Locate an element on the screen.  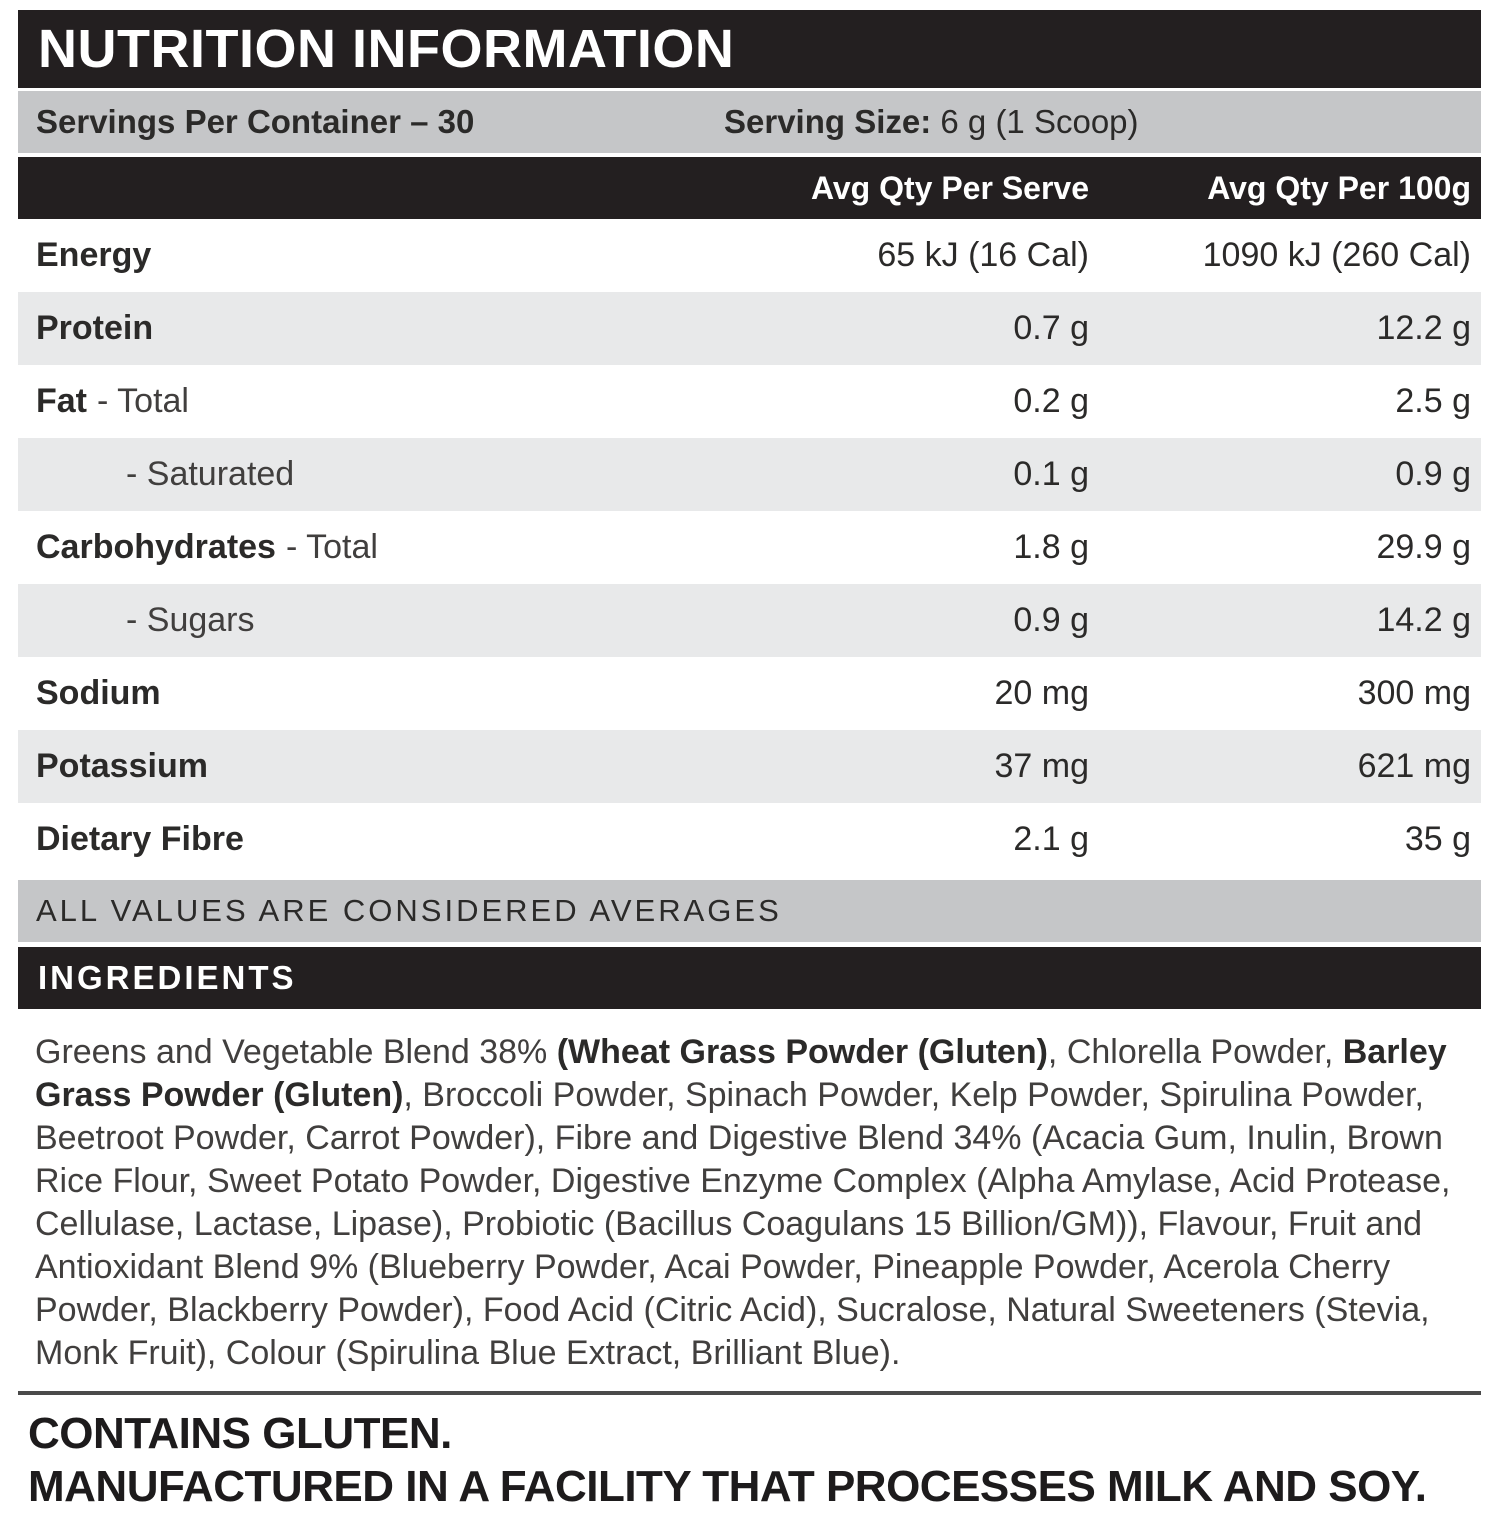
nutrient-name: Energy is located at coordinates (94, 255).